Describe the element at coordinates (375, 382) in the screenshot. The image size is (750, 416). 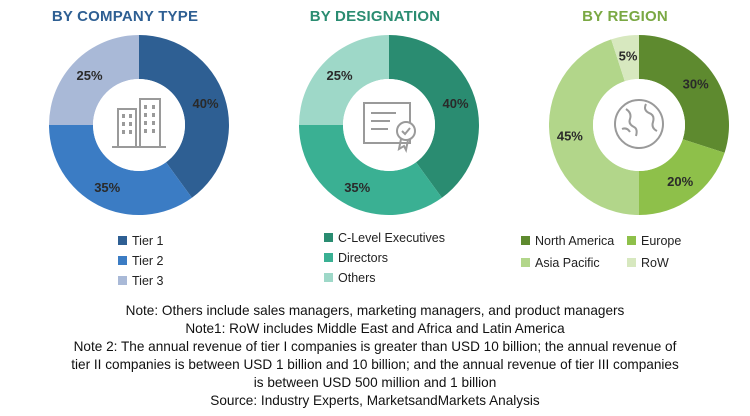
I see `note-revenue-line-3: is between USD 500 million and 1 billion` at that location.